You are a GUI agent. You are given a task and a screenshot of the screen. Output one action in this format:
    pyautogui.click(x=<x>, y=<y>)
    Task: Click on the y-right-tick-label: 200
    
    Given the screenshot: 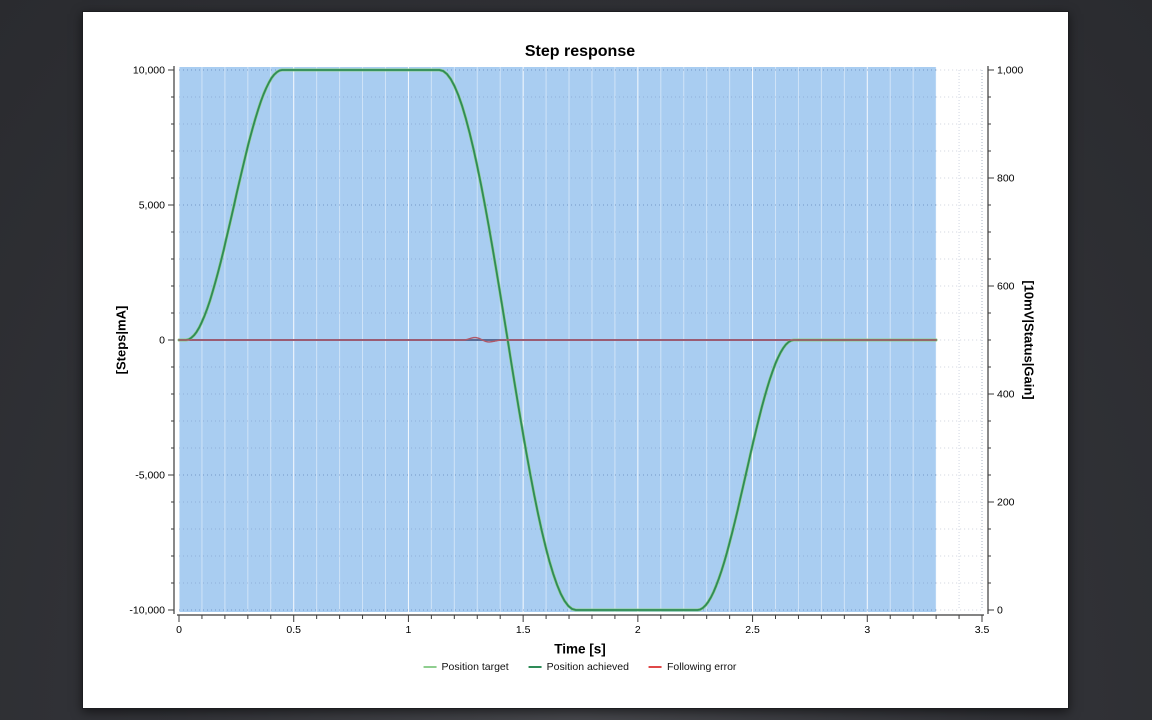 What is the action you would take?
    pyautogui.click(x=1006, y=503)
    